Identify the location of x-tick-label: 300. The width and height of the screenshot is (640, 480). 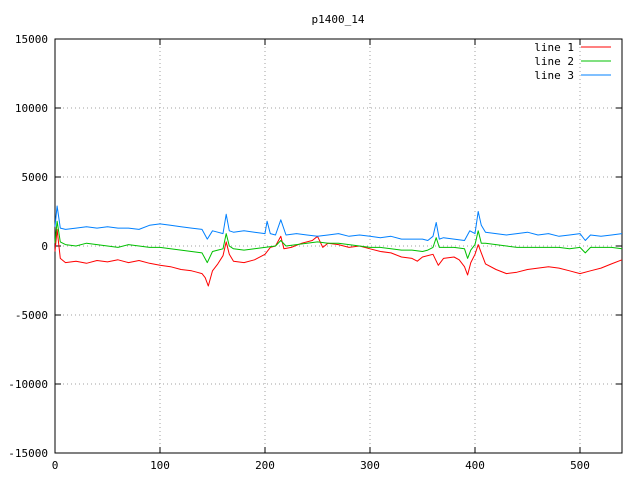
(370, 465).